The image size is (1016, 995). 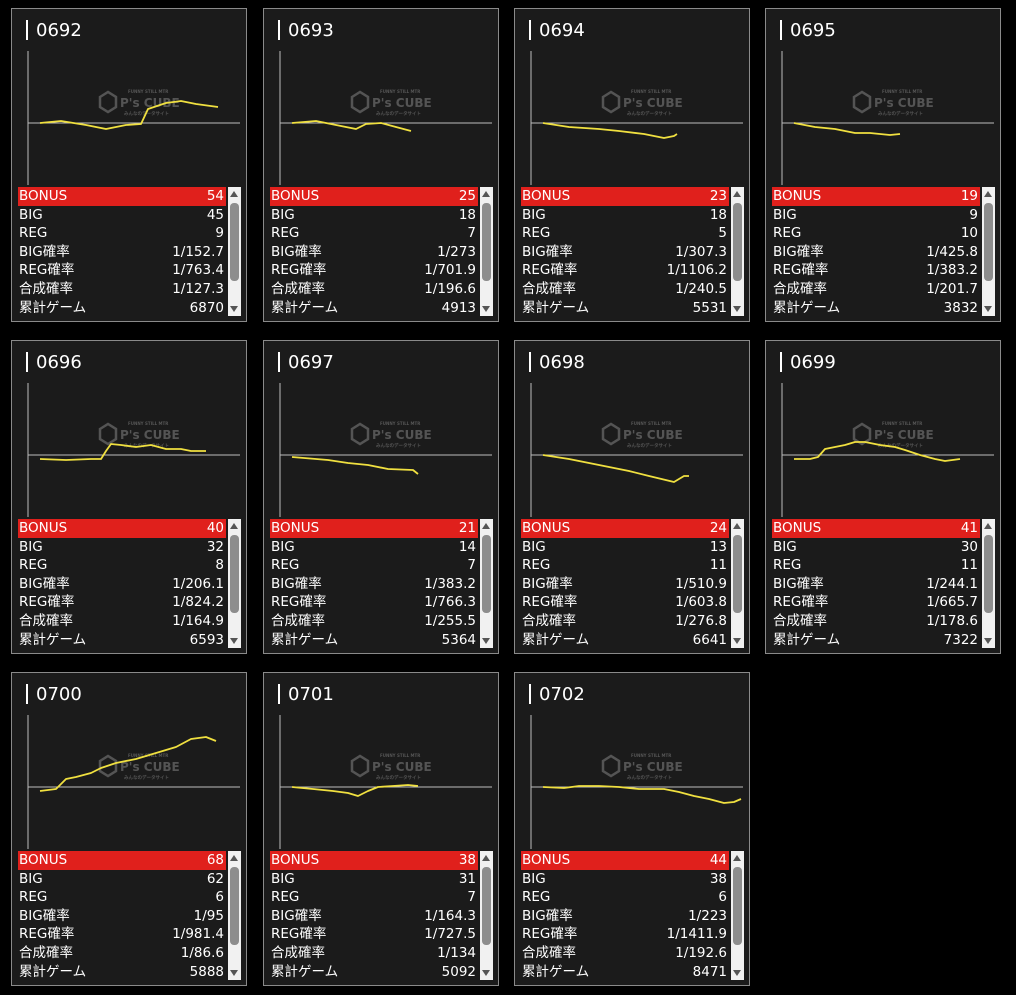 I want to click on machine-number: 0702, so click(x=562, y=694).